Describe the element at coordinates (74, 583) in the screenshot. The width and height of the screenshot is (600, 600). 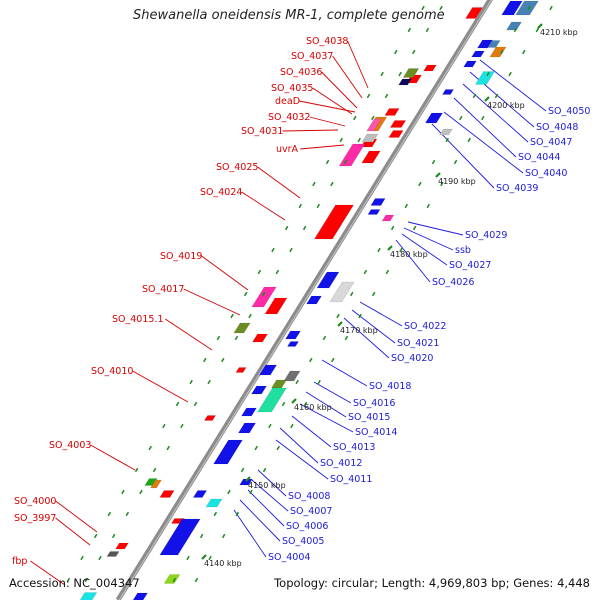
I see `accession-text: Accession: NC_004347` at that location.